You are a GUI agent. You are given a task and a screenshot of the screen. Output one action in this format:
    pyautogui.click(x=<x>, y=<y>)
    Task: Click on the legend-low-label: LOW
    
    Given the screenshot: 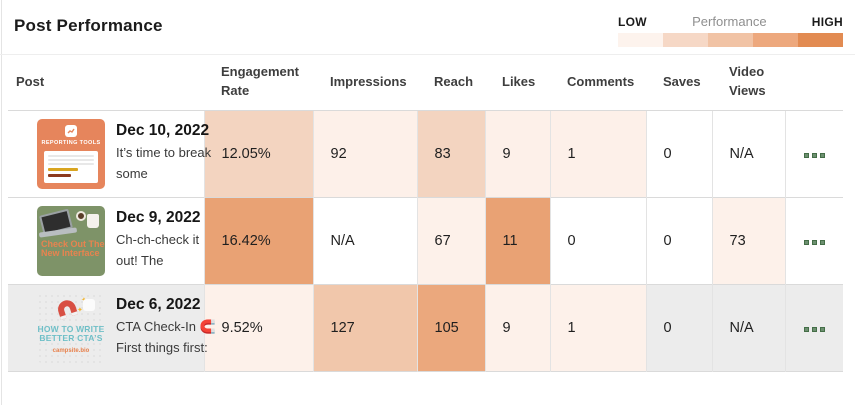 What is the action you would take?
    pyautogui.click(x=632, y=22)
    